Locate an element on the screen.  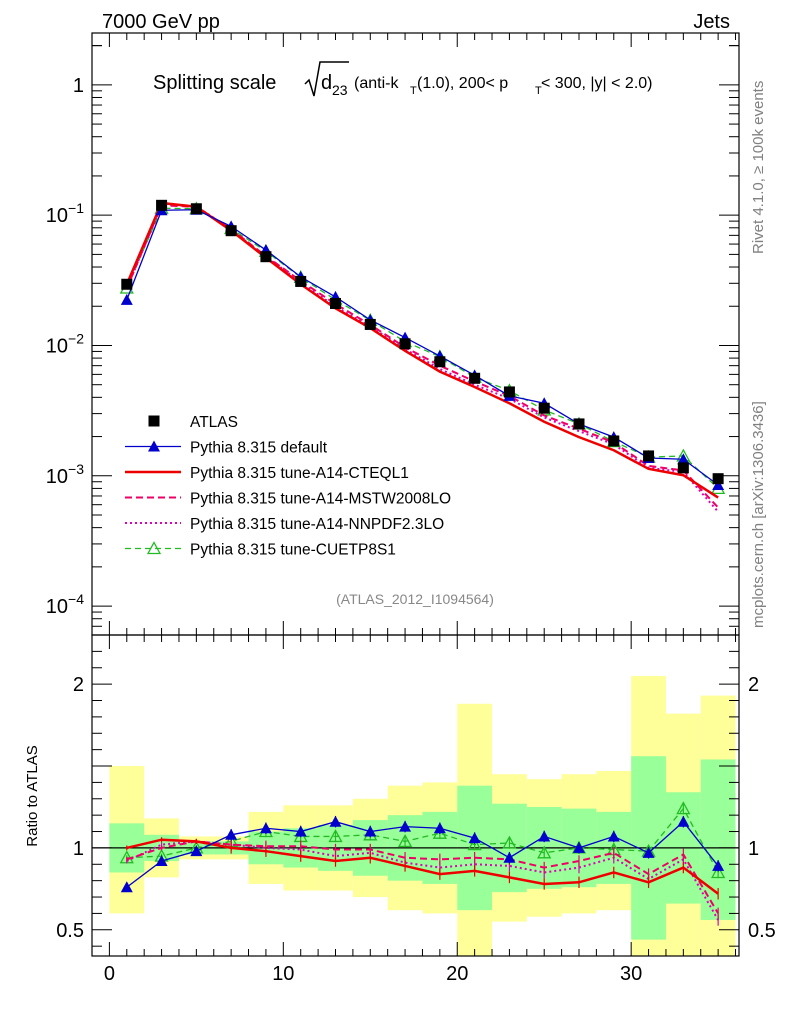
y-tick-label-4: 10⁻⁴ is located at coordinates (65, 604).